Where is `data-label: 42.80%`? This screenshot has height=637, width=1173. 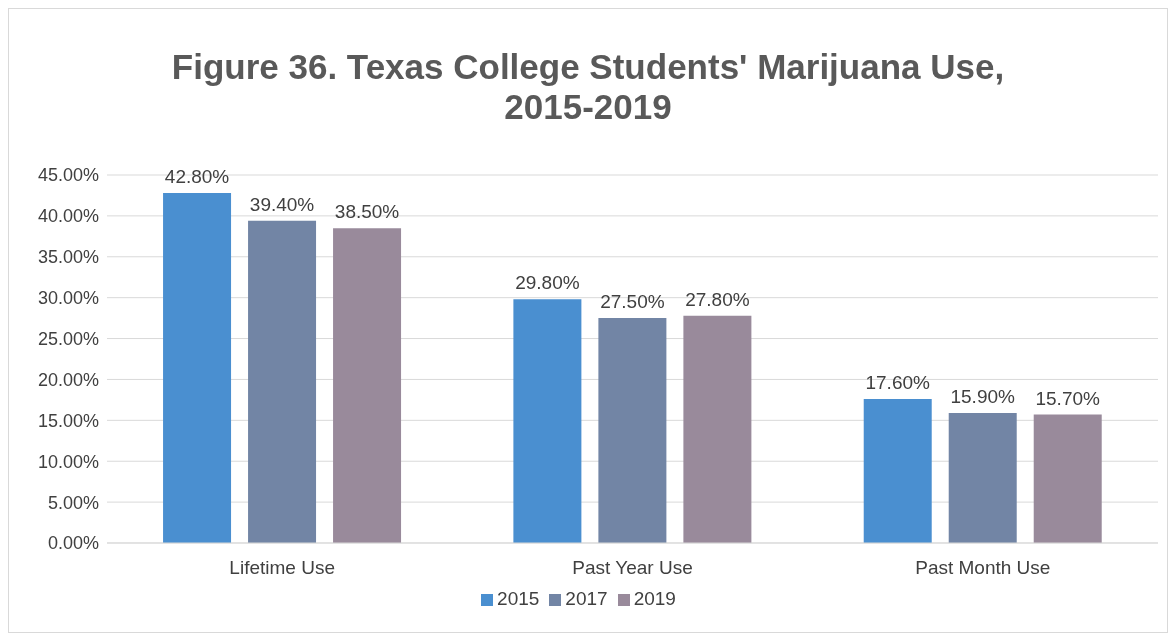 data-label: 42.80% is located at coordinates (197, 176).